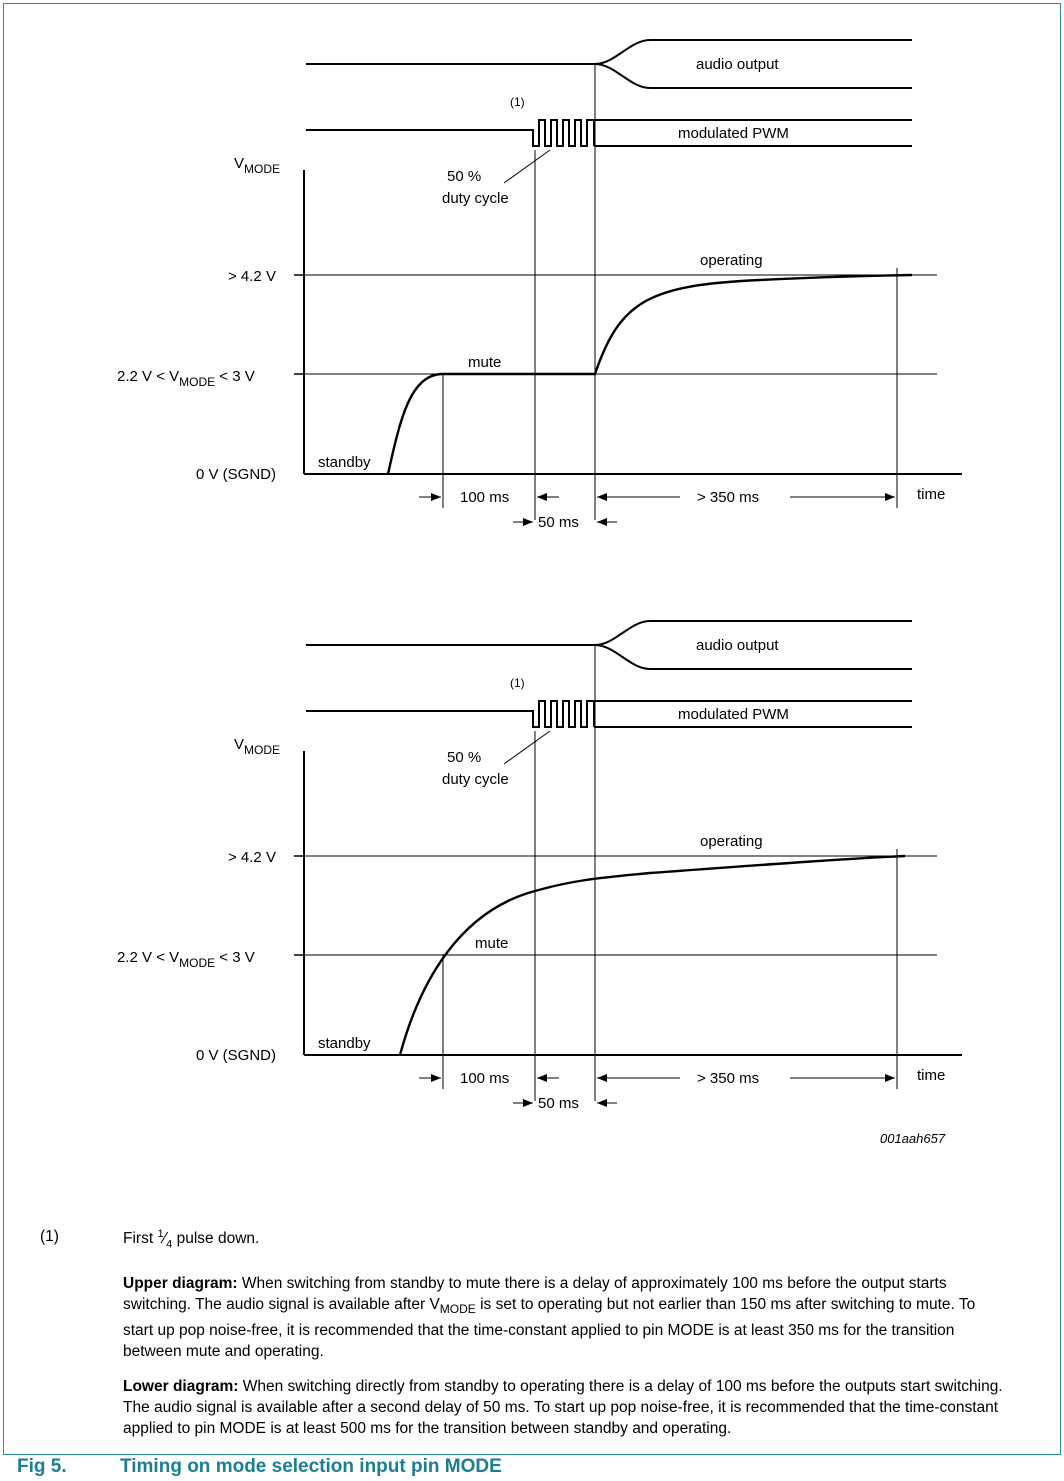  I want to click on figure-number: Fig 5., so click(42, 1466).